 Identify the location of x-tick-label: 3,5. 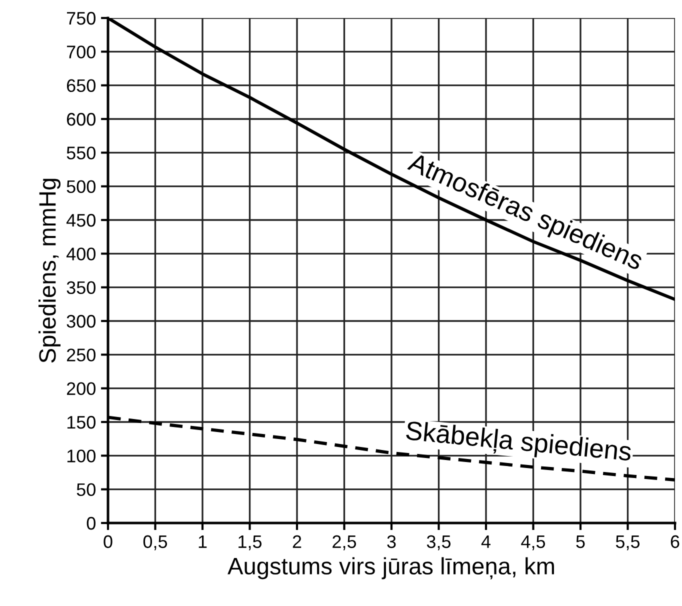
(438, 542).